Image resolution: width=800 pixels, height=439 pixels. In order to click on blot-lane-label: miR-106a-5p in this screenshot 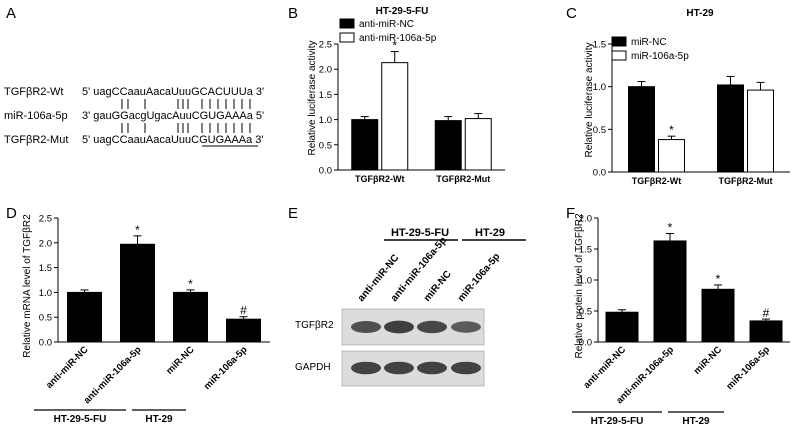, I will do `click(479, 277)`.